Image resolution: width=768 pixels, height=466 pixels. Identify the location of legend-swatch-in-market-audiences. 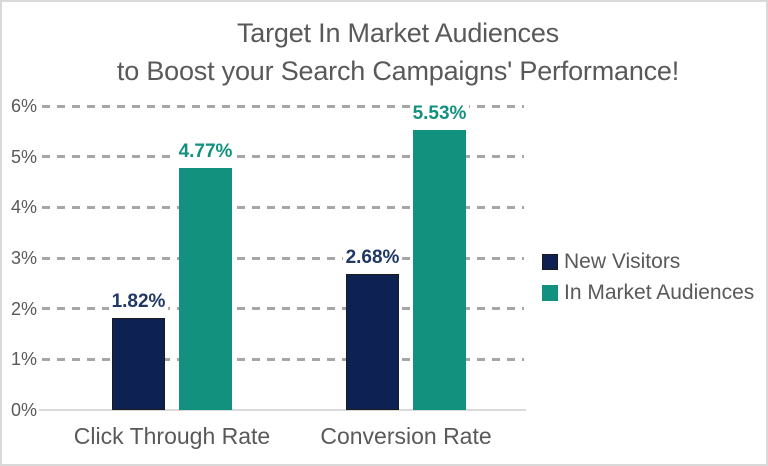
(550, 293).